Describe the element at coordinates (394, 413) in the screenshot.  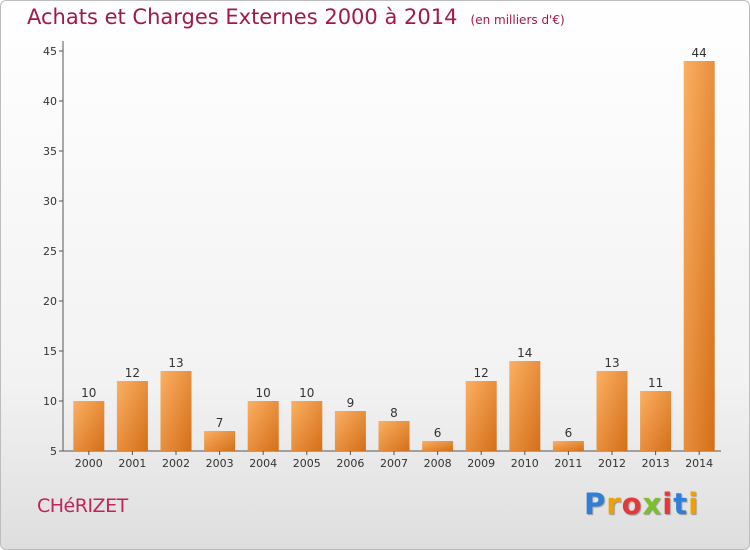
I see `data-label: 8` at that location.